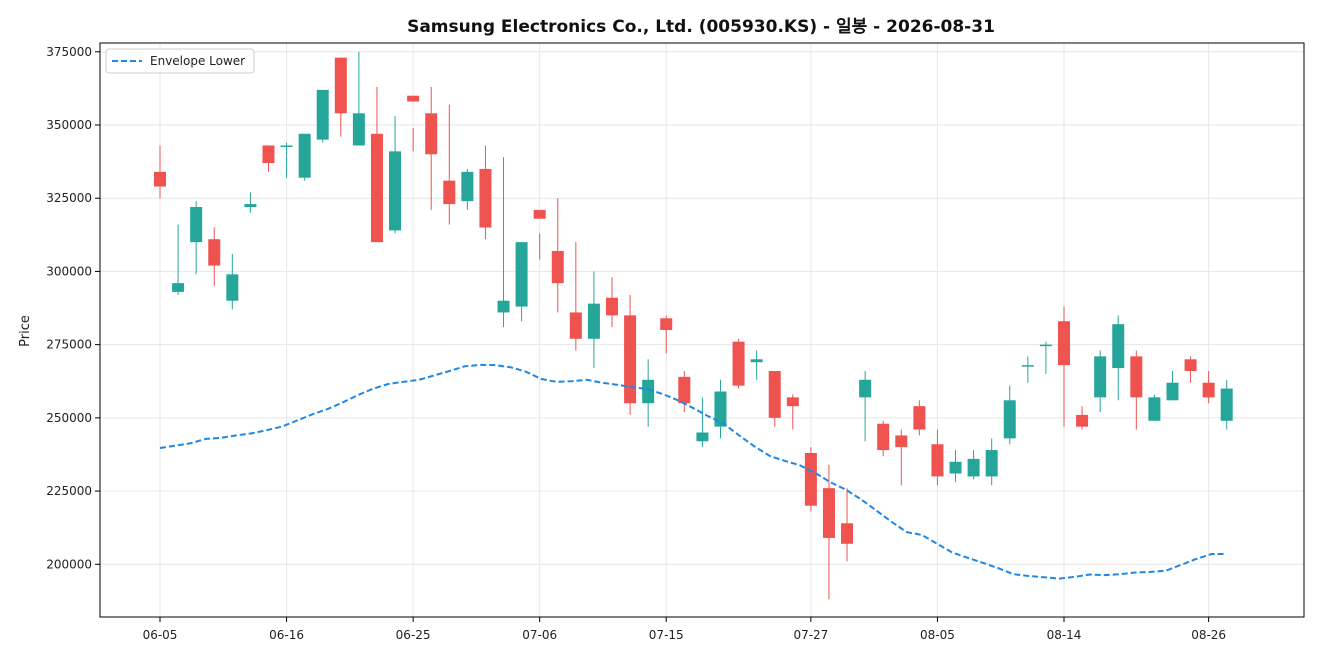  I want to click on y-tick-label: 250000, so click(69, 418).